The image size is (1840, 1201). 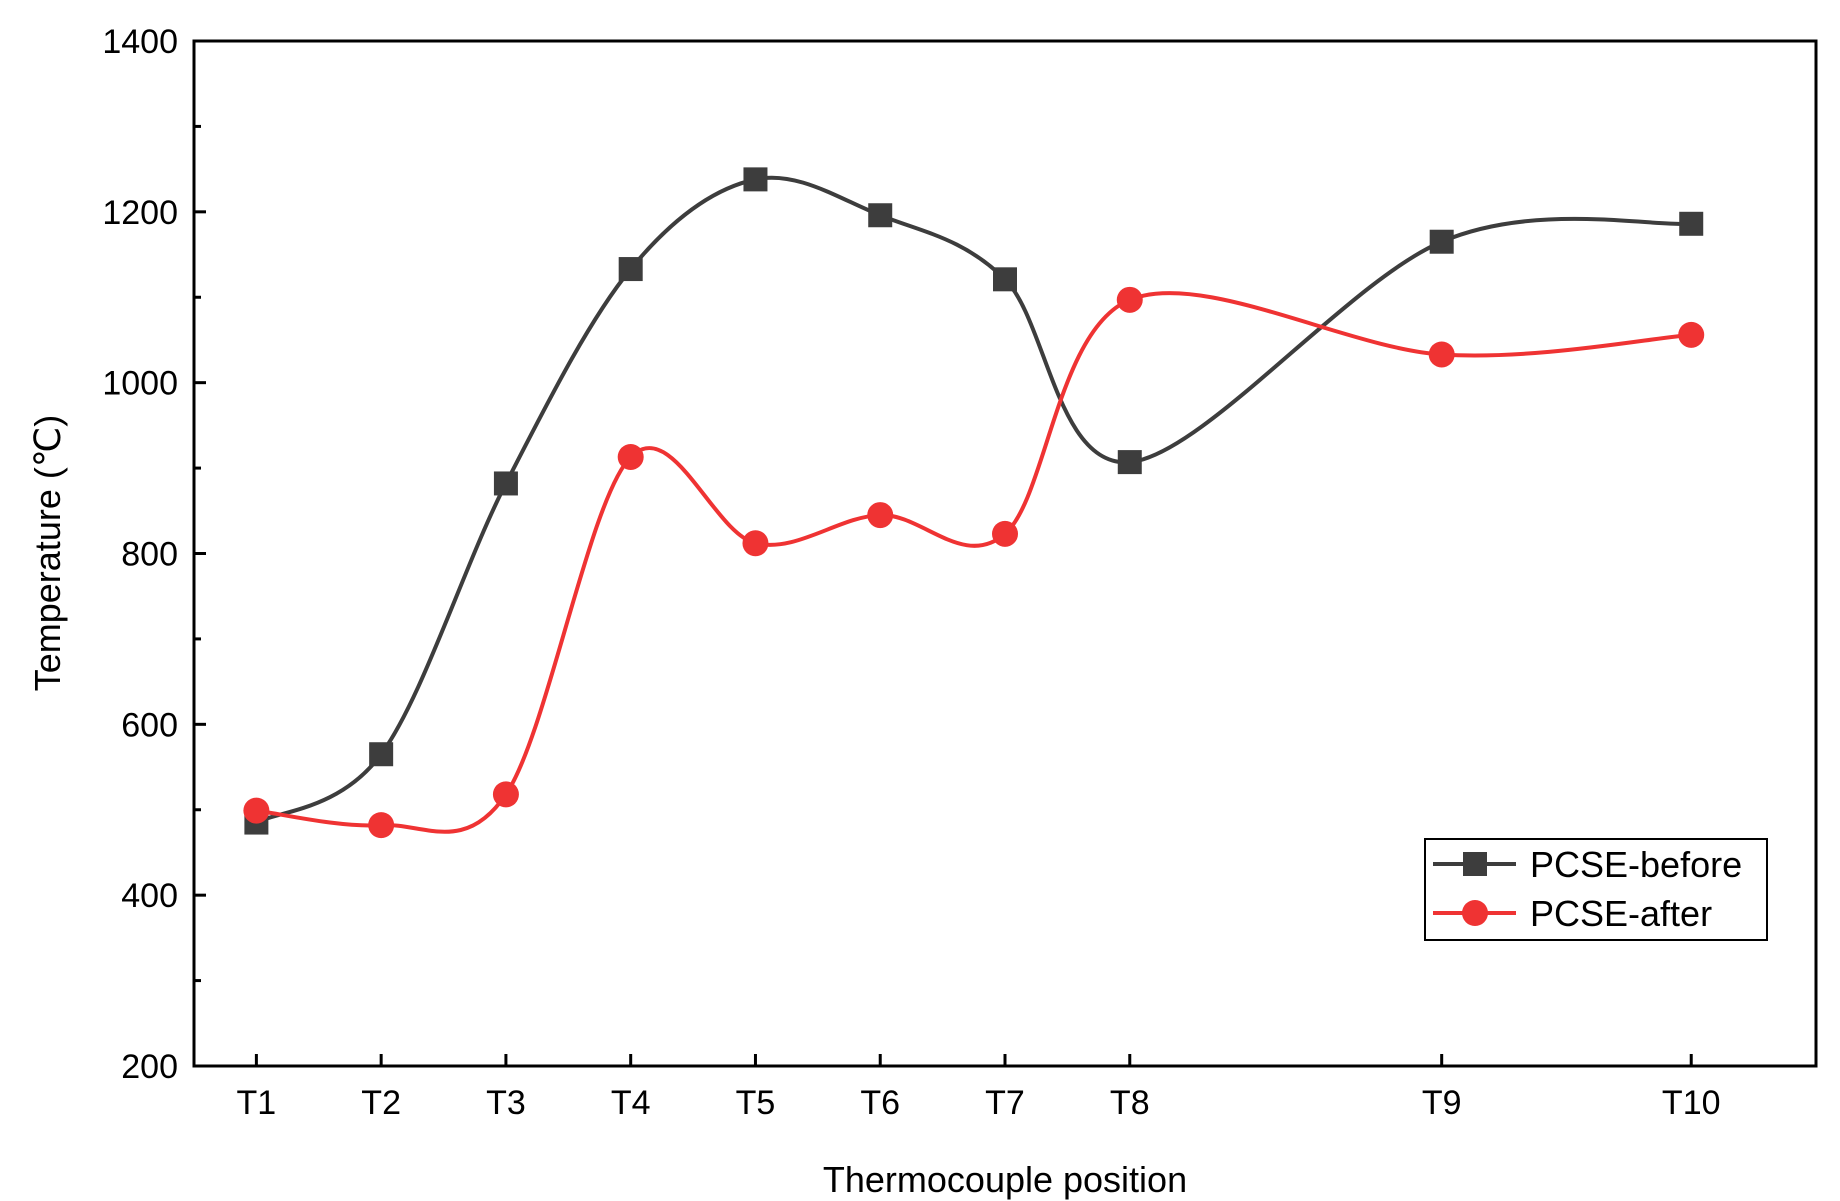 What do you see at coordinates (880, 1103) in the screenshot?
I see `x-tick-label: T6` at bounding box center [880, 1103].